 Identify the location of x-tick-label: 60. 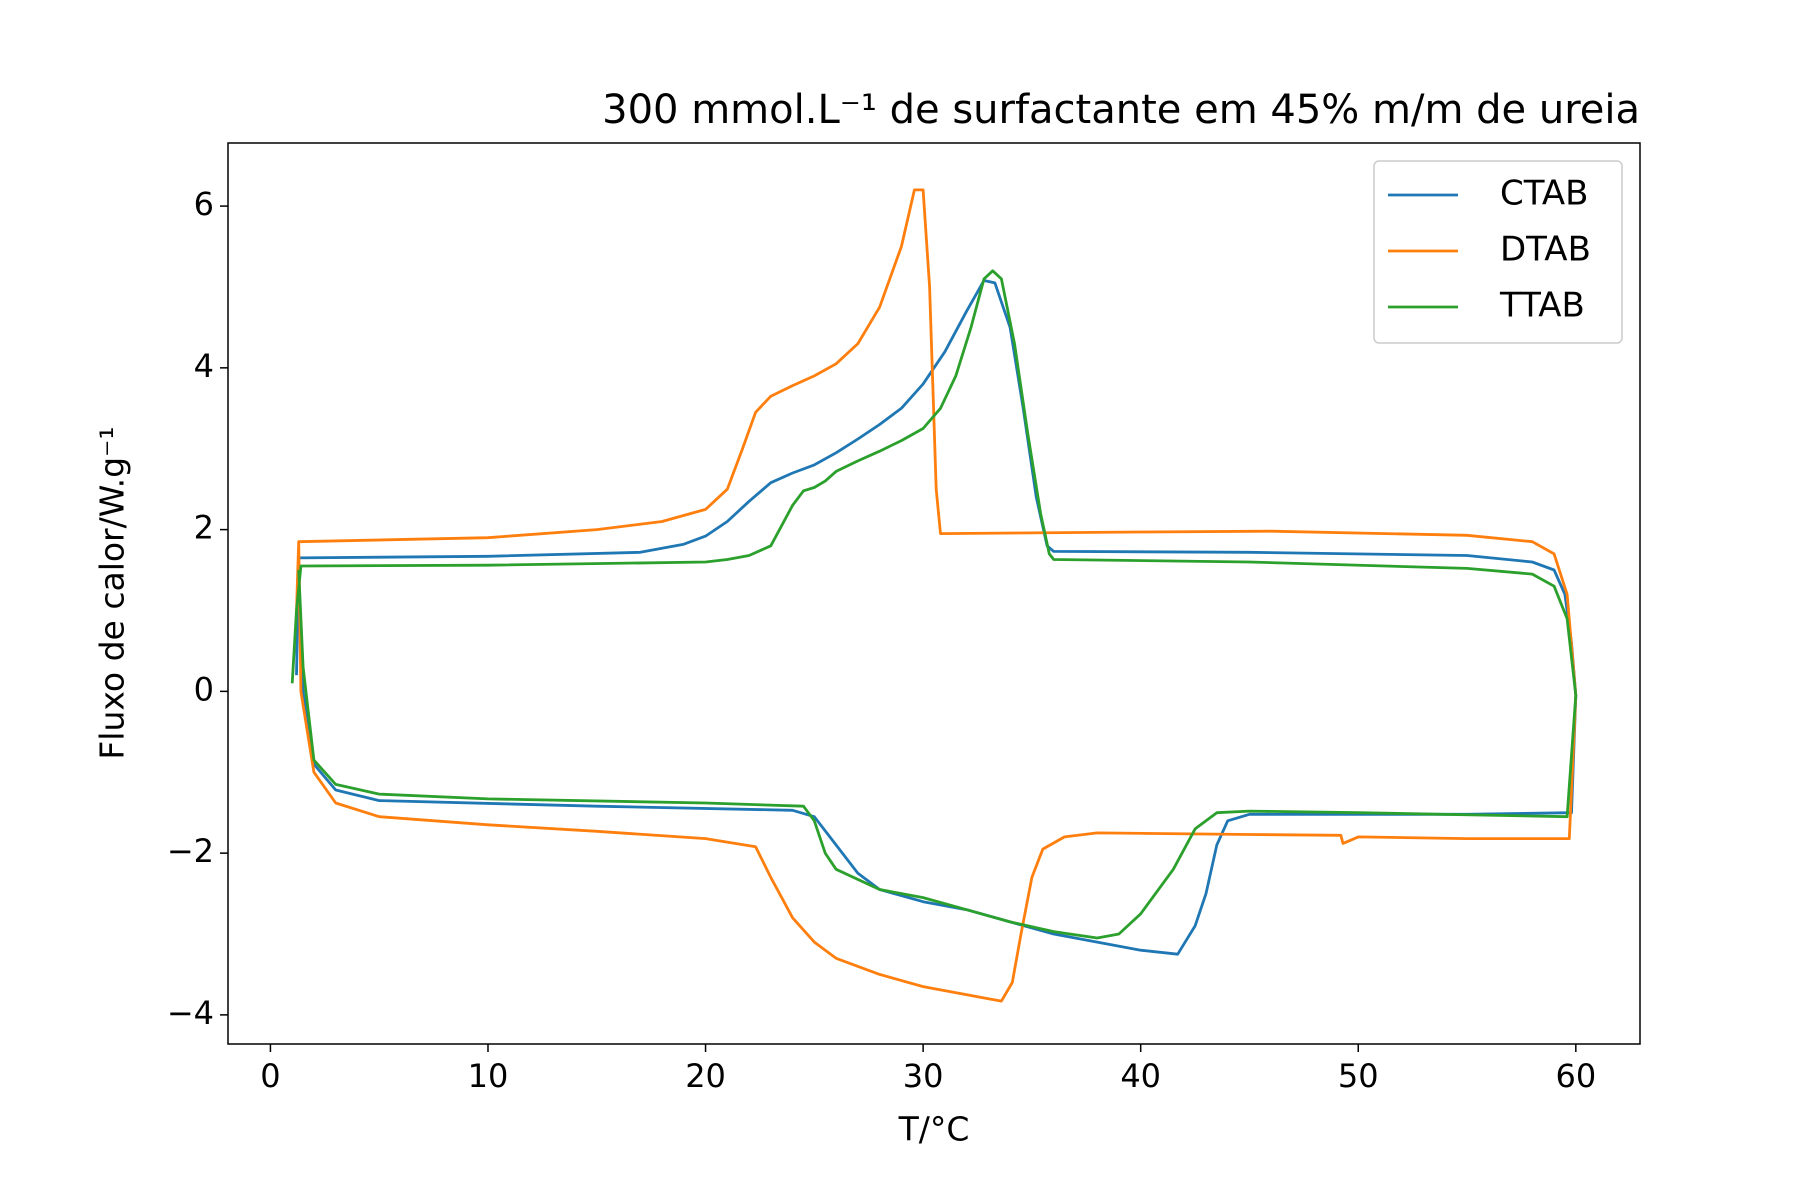
(1575, 1076).